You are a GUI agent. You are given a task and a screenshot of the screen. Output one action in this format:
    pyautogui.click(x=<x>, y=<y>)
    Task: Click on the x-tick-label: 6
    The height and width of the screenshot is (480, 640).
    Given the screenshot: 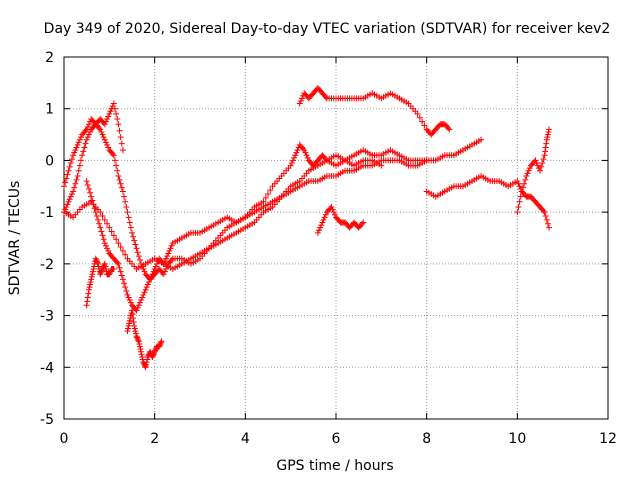 What is the action you would take?
    pyautogui.click(x=336, y=439)
    